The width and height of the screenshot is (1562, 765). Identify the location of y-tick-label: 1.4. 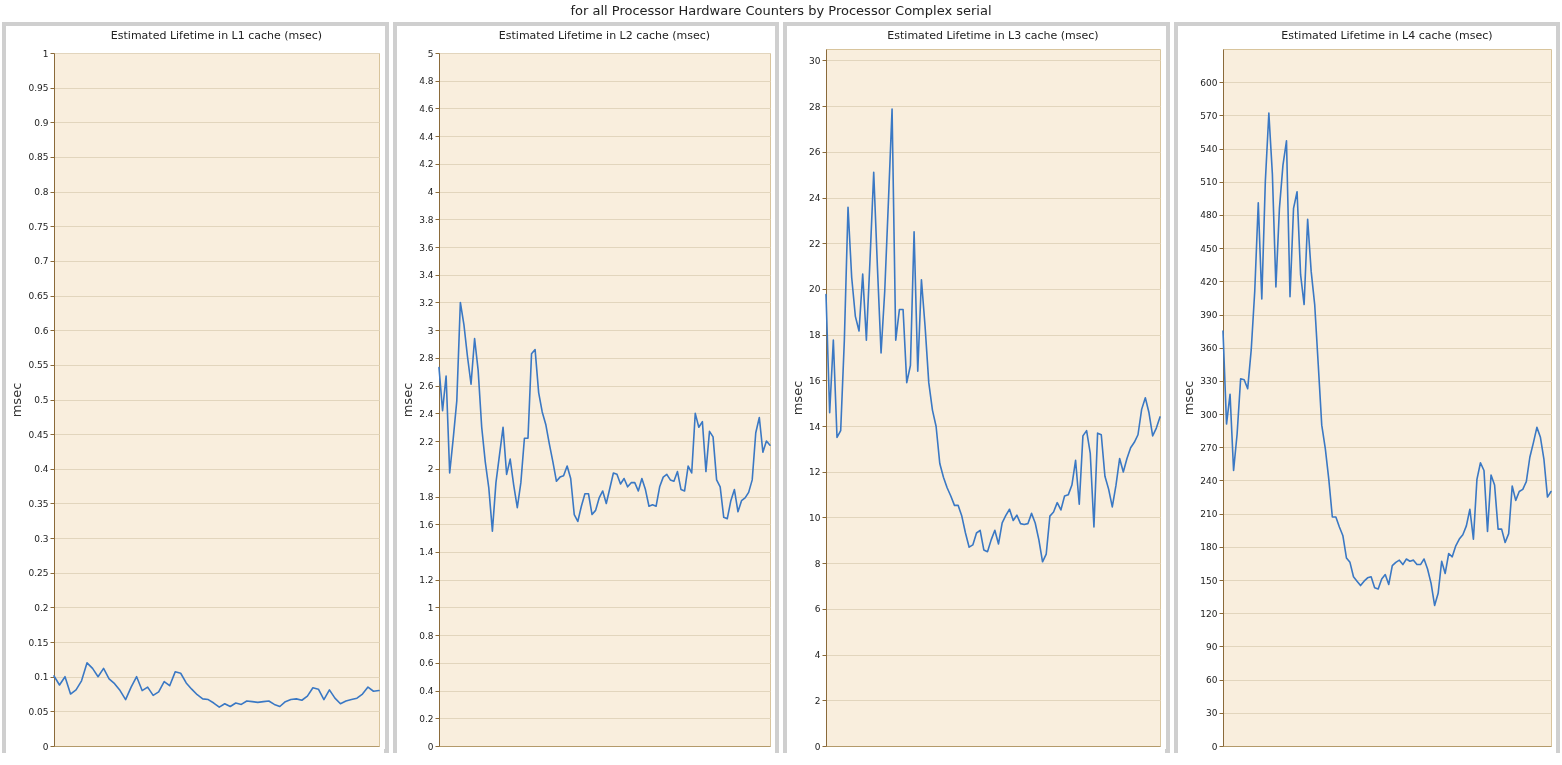
(426, 552).